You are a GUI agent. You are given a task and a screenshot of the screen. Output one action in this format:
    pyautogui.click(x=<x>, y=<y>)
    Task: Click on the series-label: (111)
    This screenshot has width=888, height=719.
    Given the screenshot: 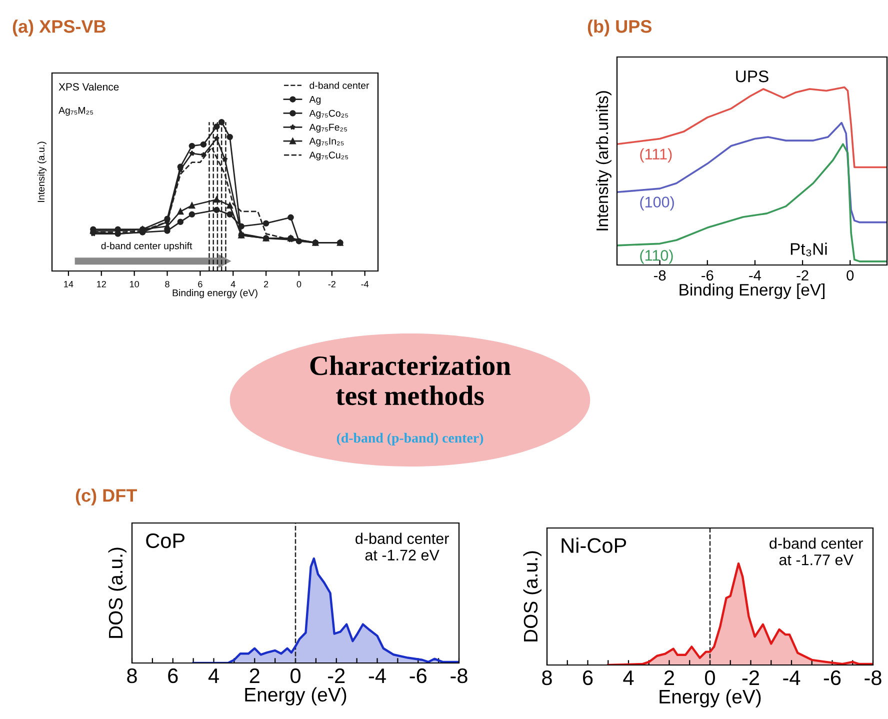 What is the action you would take?
    pyautogui.click(x=656, y=155)
    